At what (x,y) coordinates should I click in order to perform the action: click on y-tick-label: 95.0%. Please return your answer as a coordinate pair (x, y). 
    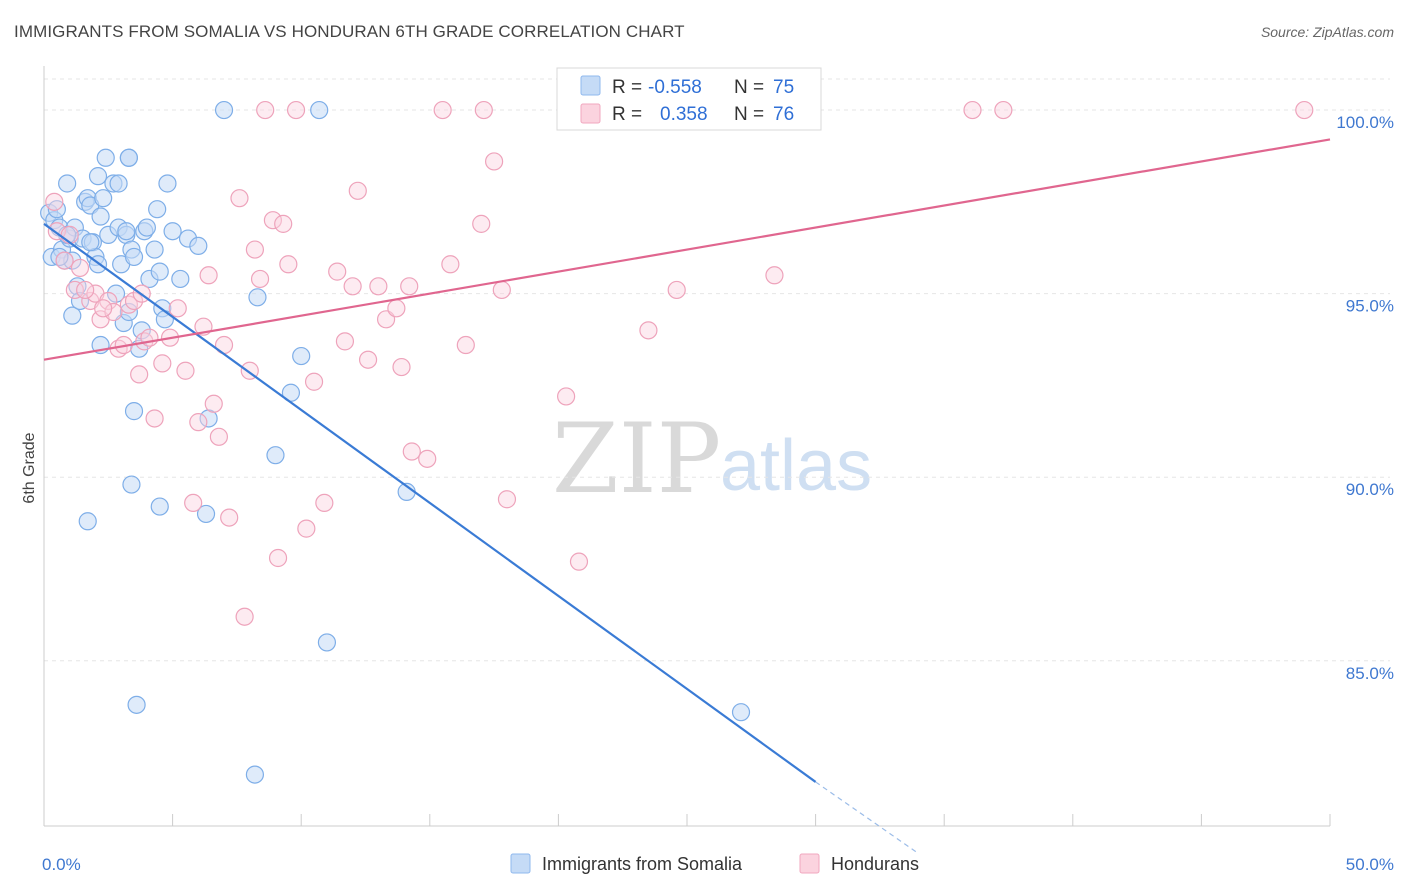
    Looking at the image, I should click on (1370, 306).